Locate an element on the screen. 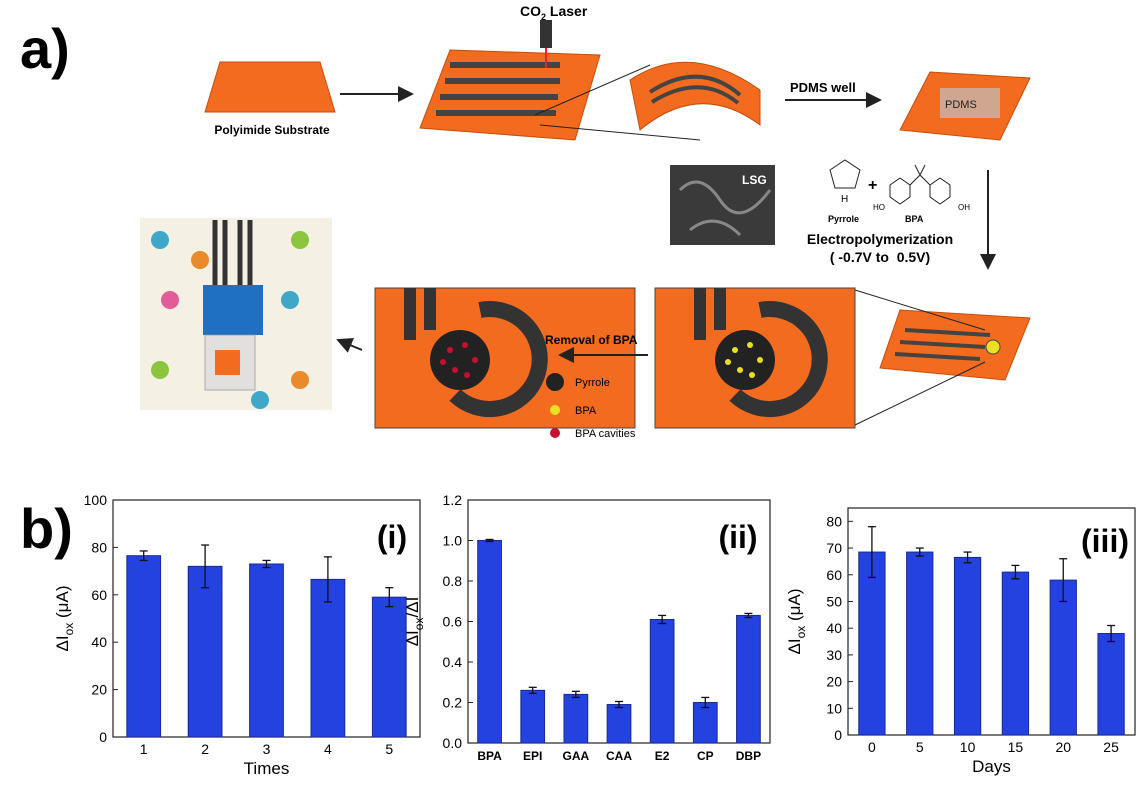 Image resolution: width=1138 pixels, height=787 pixels. x-tick-label: GAA is located at coordinates (576, 756).